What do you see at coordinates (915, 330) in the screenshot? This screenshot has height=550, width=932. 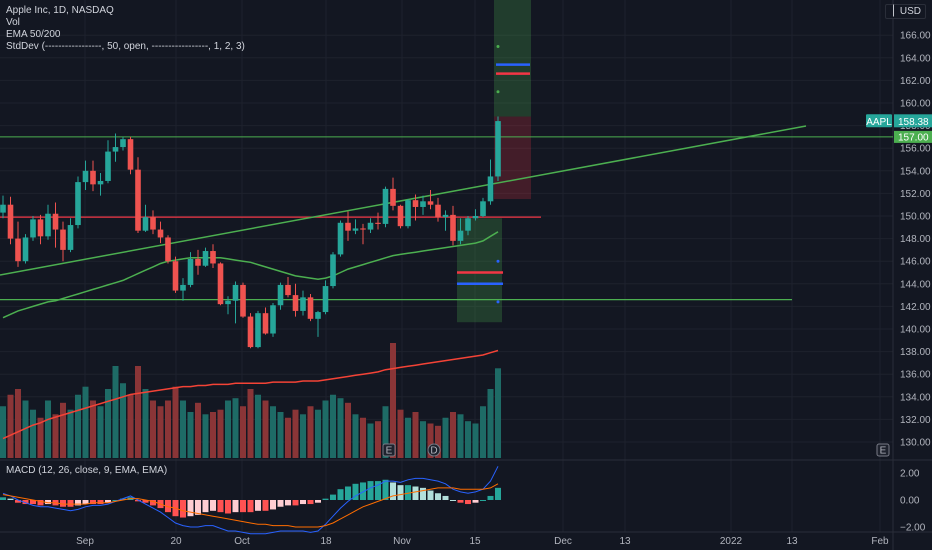 I see `price-tick-label: 140.00` at bounding box center [915, 330].